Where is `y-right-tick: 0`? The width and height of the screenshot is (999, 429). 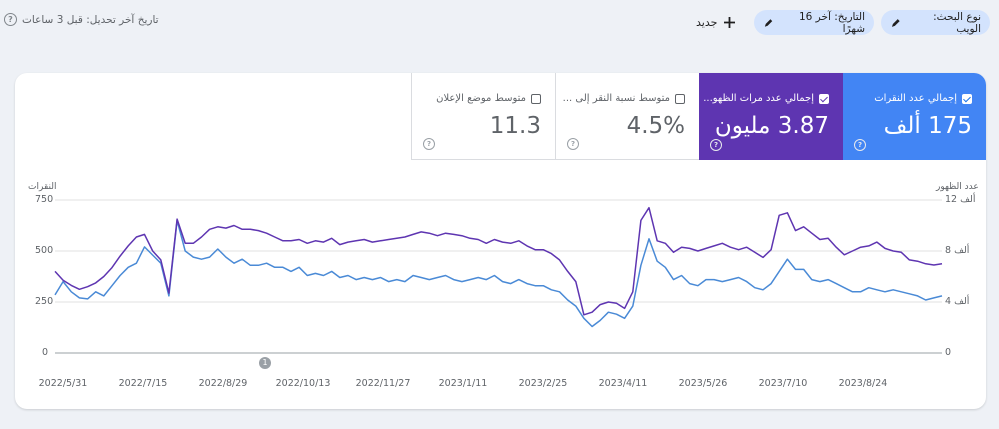
y-right-tick: 0 is located at coordinates (948, 352).